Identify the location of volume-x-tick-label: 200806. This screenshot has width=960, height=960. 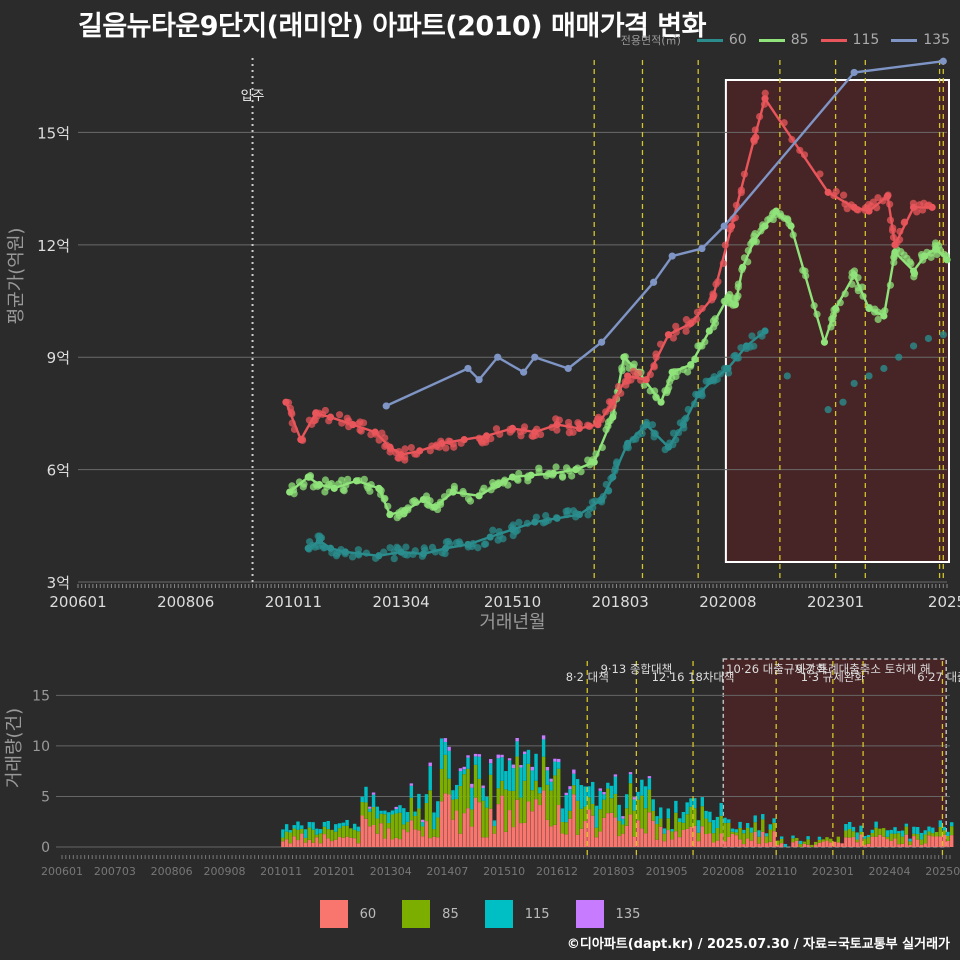
(172, 871).